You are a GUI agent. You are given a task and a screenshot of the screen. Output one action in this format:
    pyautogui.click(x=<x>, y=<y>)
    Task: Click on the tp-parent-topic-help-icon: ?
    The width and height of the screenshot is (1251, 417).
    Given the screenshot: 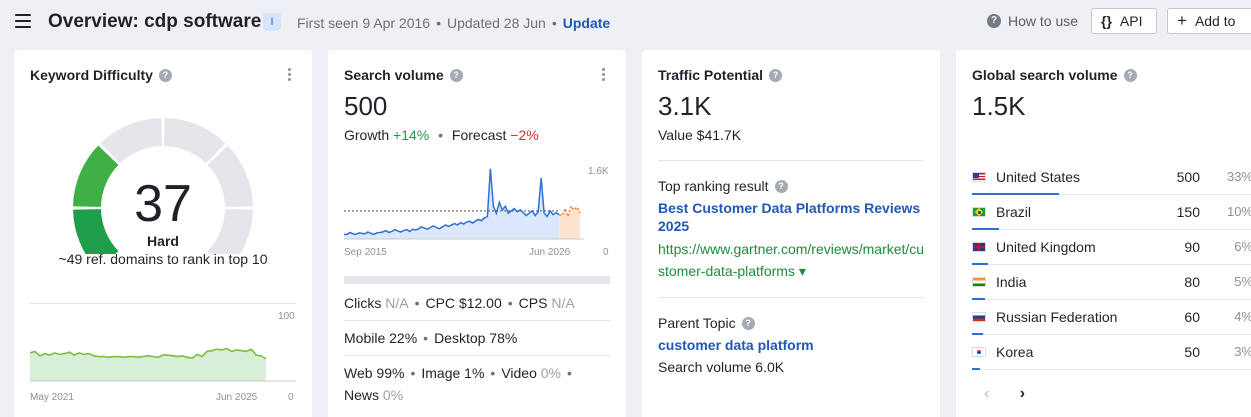 What is the action you would take?
    pyautogui.click(x=748, y=323)
    